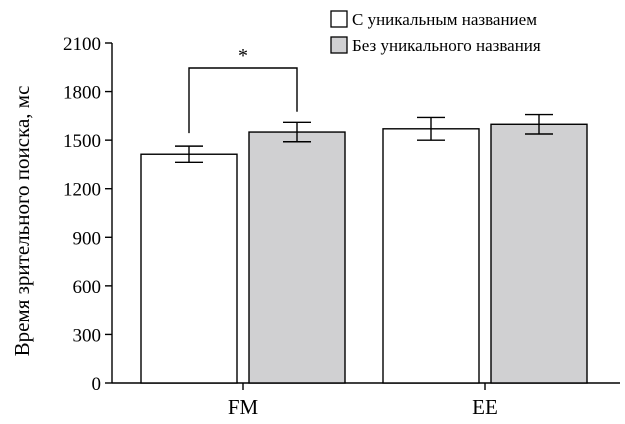 This screenshot has width=625, height=424. I want to click on x-axis: FM EE, so click(366, 400).